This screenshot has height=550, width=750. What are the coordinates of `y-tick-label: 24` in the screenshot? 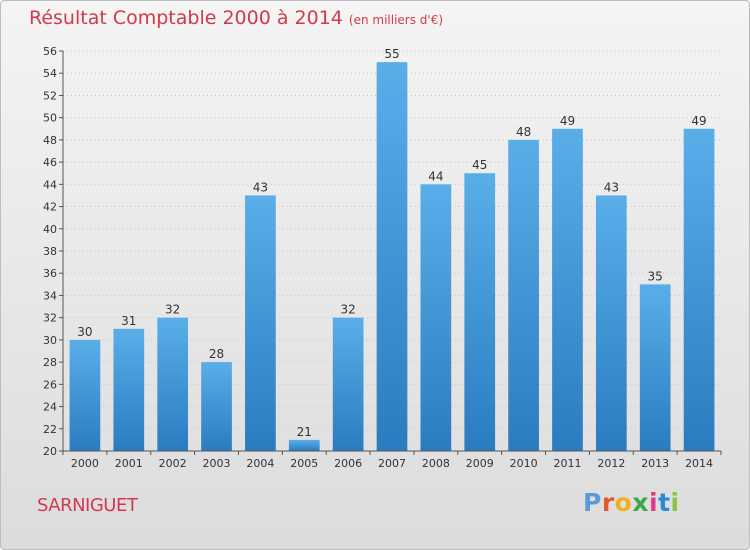 It's located at (50, 407).